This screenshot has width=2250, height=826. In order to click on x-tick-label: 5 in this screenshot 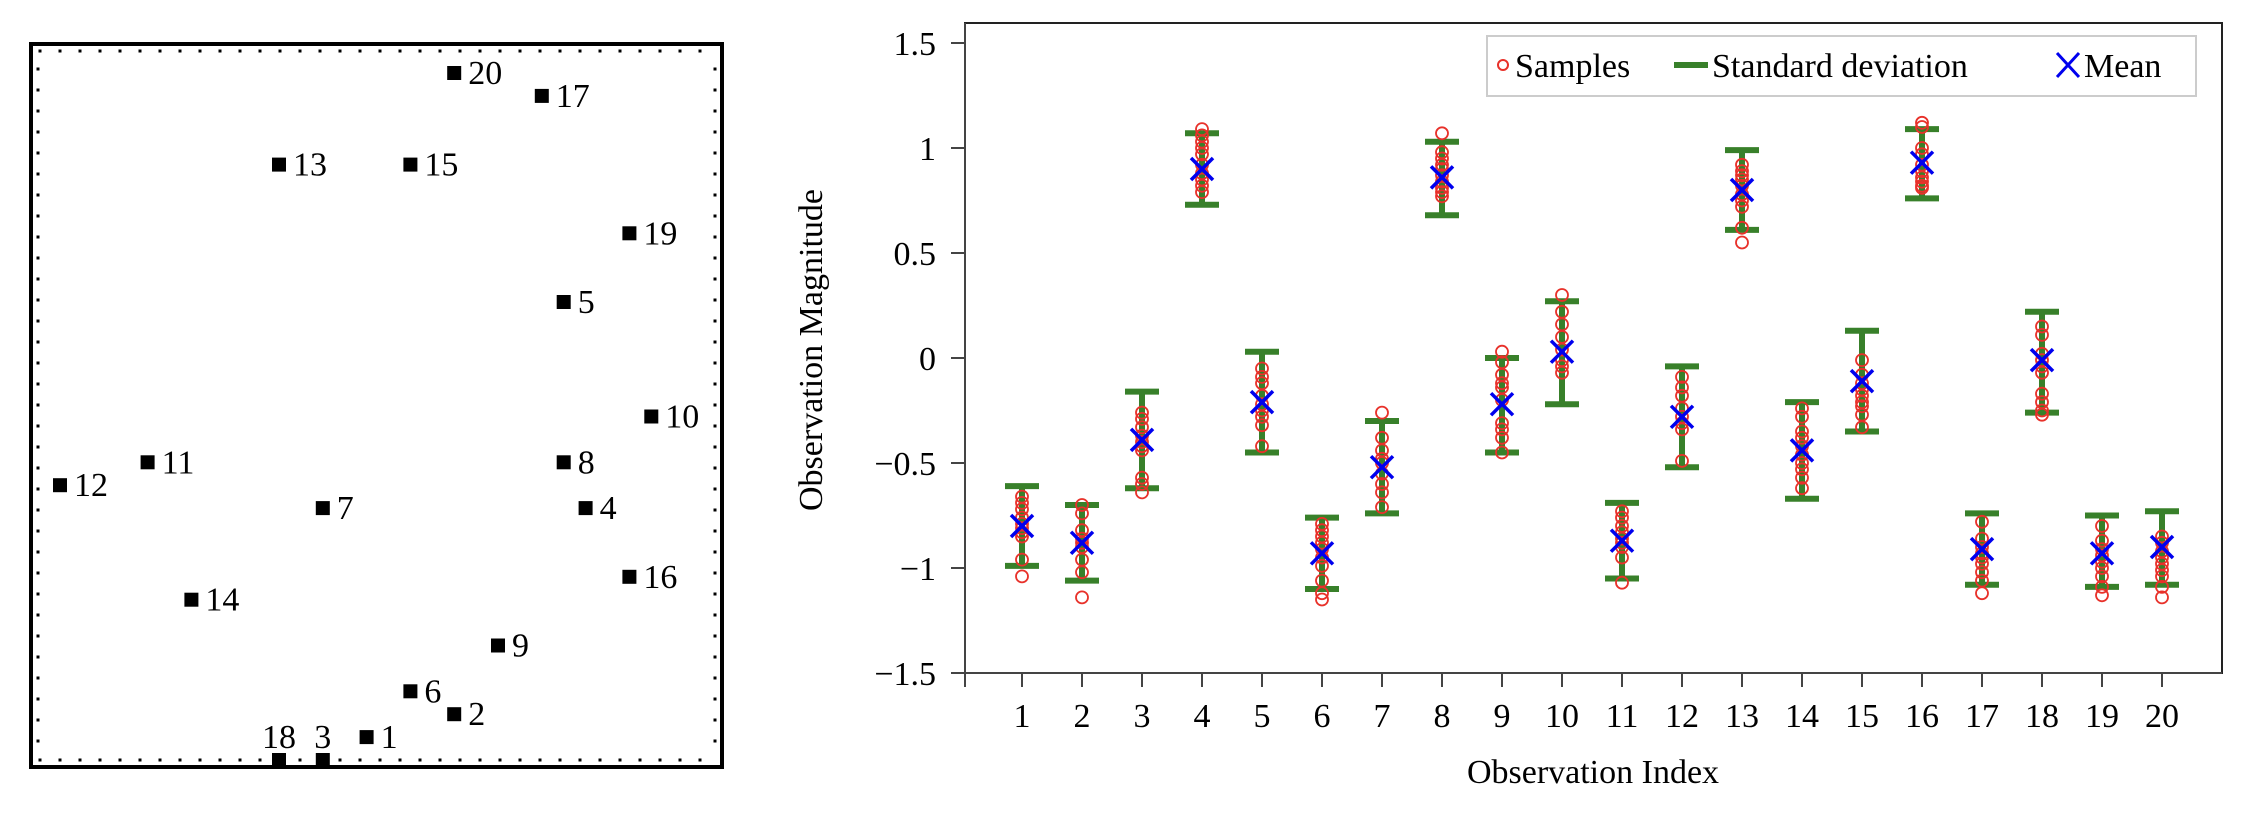, I will do `click(1262, 716)`.